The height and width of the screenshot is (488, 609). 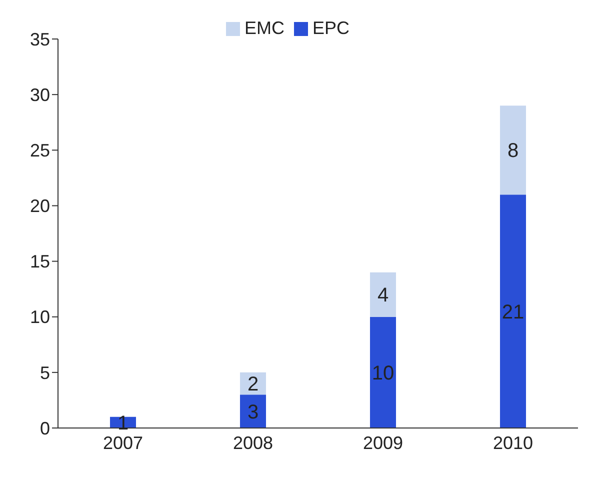 I want to click on data-label: 10, so click(x=383, y=373).